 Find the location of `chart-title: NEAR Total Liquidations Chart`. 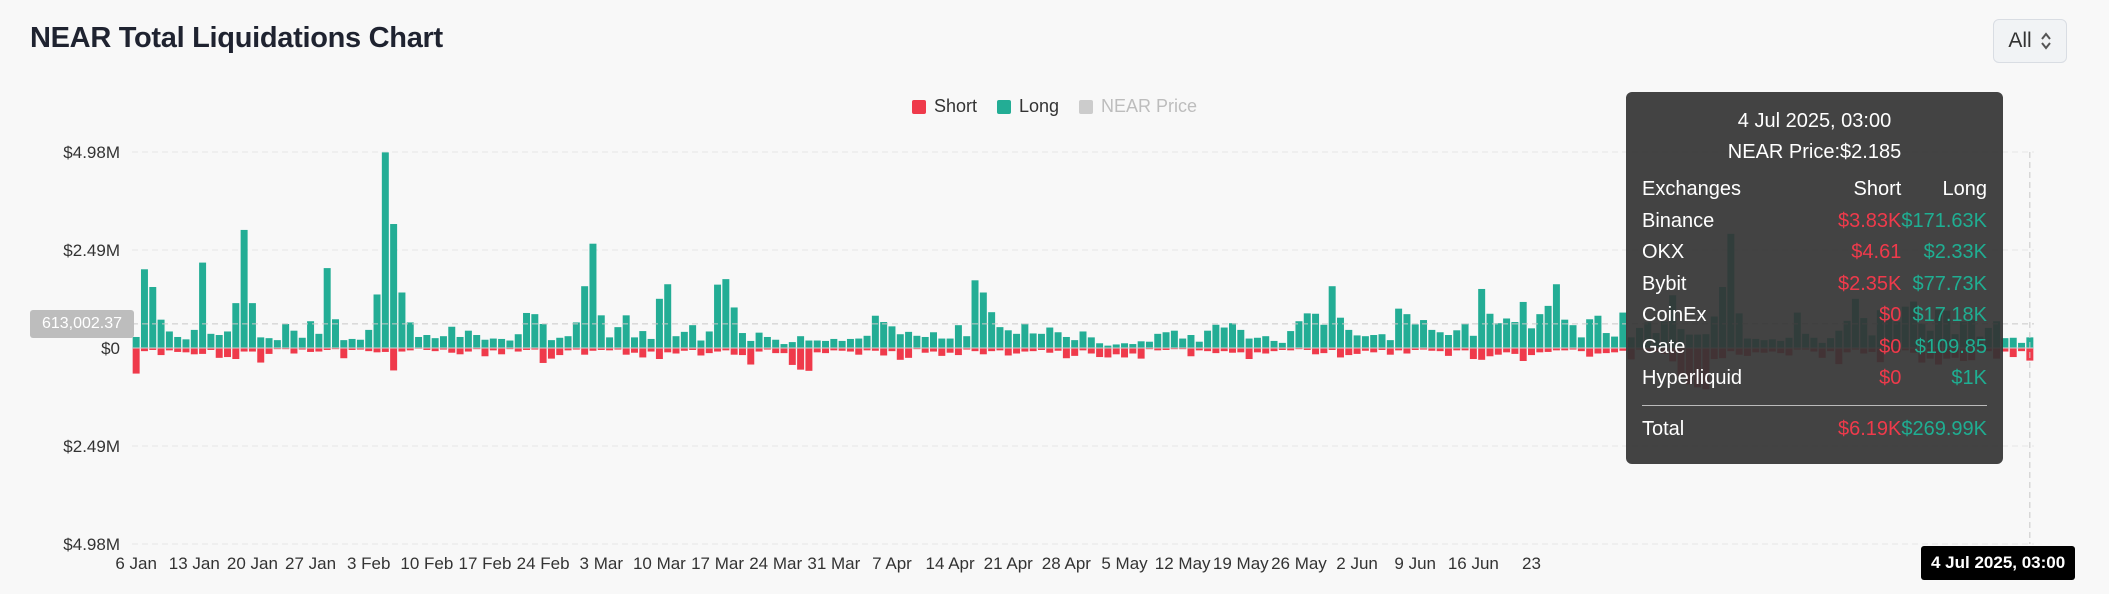

chart-title: NEAR Total Liquidations Chart is located at coordinates (236, 38).